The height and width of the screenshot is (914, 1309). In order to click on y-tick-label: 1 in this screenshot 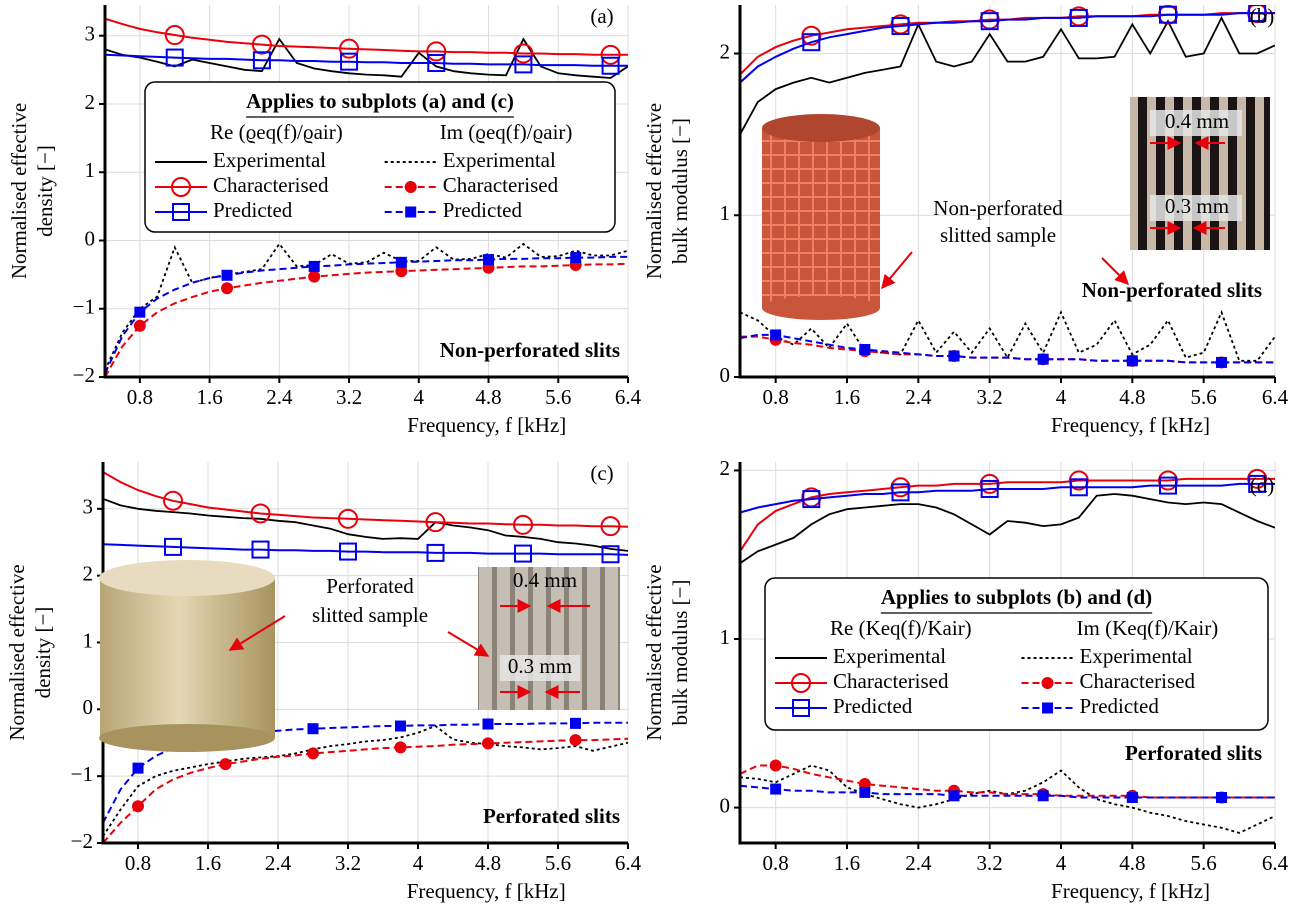, I will do `click(90, 170)`.